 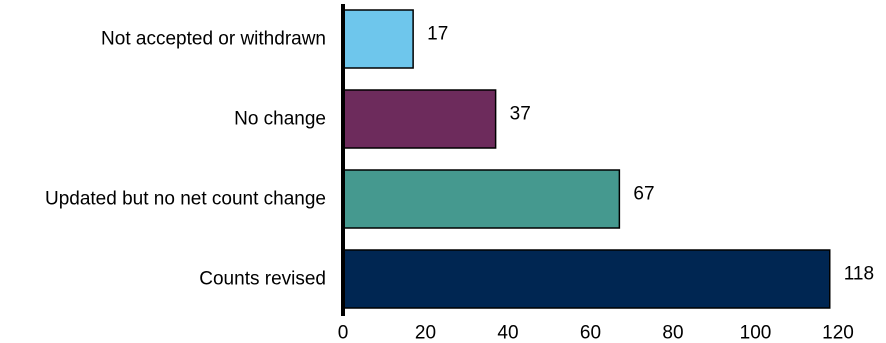 I want to click on x-tick-label-0: 0, so click(x=343, y=333).